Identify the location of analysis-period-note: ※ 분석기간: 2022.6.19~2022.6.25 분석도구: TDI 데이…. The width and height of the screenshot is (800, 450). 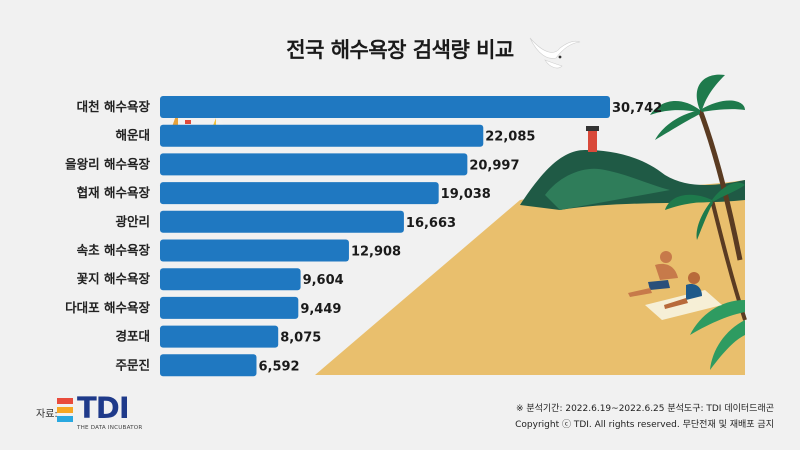
(644, 409).